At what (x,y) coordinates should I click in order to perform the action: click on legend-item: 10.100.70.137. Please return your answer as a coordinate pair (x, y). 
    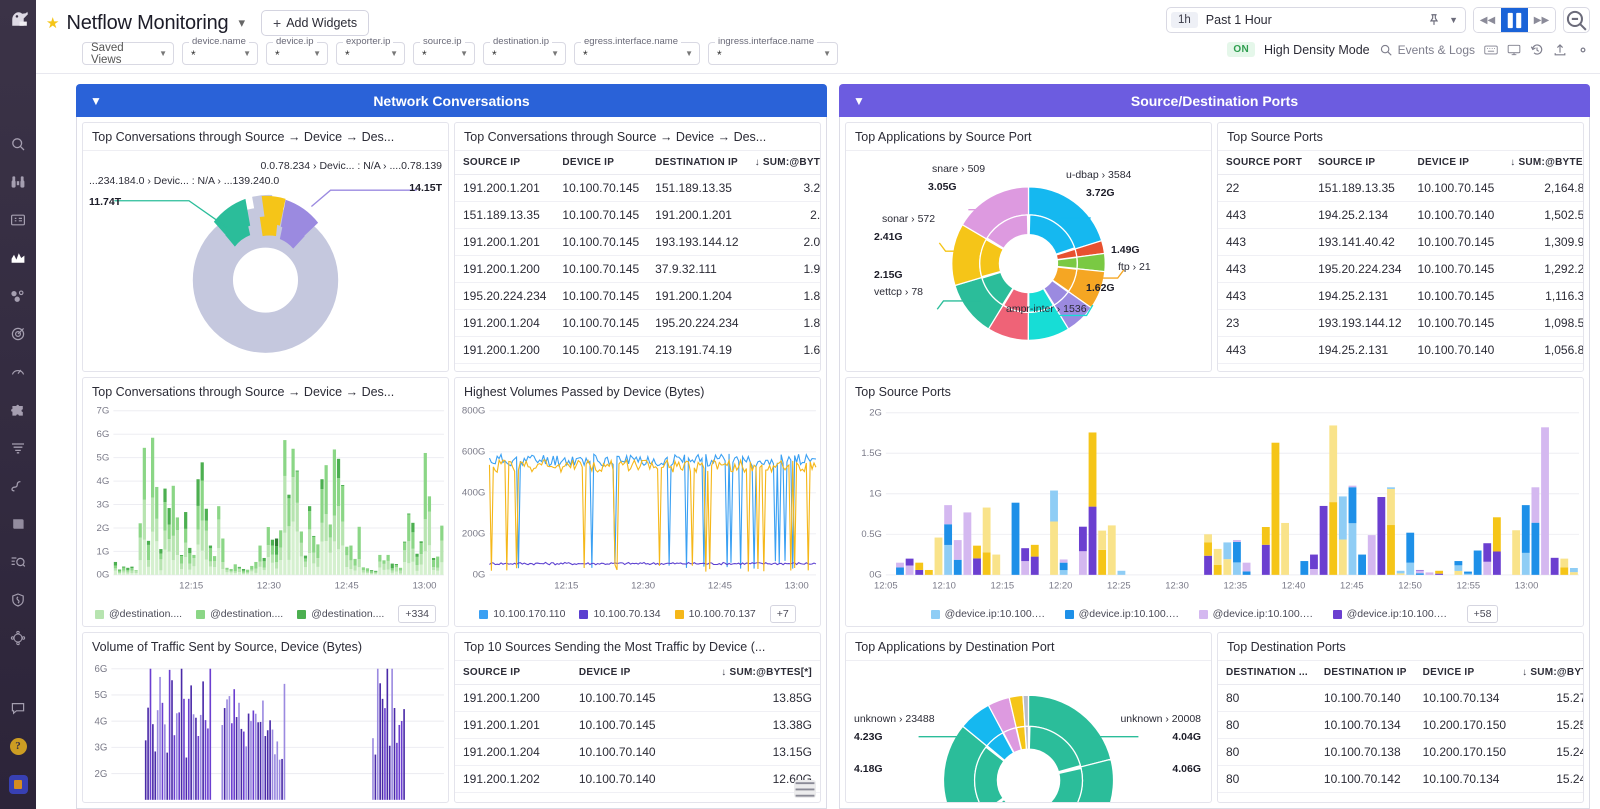
    Looking at the image, I should click on (715, 614).